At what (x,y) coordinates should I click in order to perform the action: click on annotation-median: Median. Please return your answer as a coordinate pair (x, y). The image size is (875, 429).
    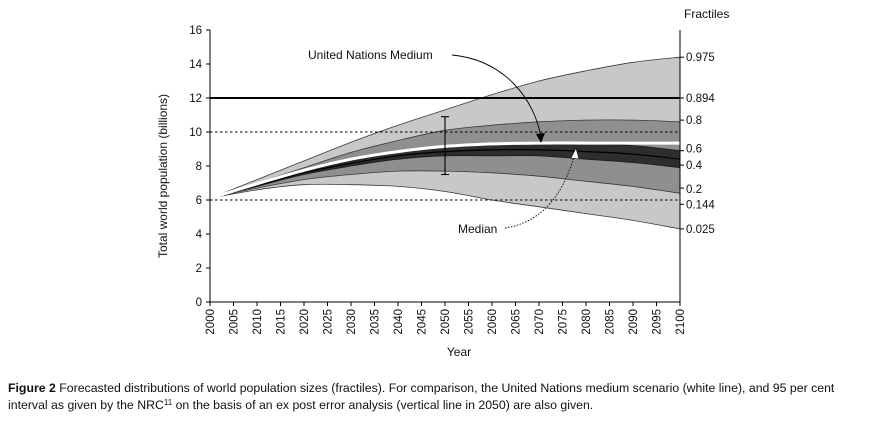
    Looking at the image, I should click on (477, 229).